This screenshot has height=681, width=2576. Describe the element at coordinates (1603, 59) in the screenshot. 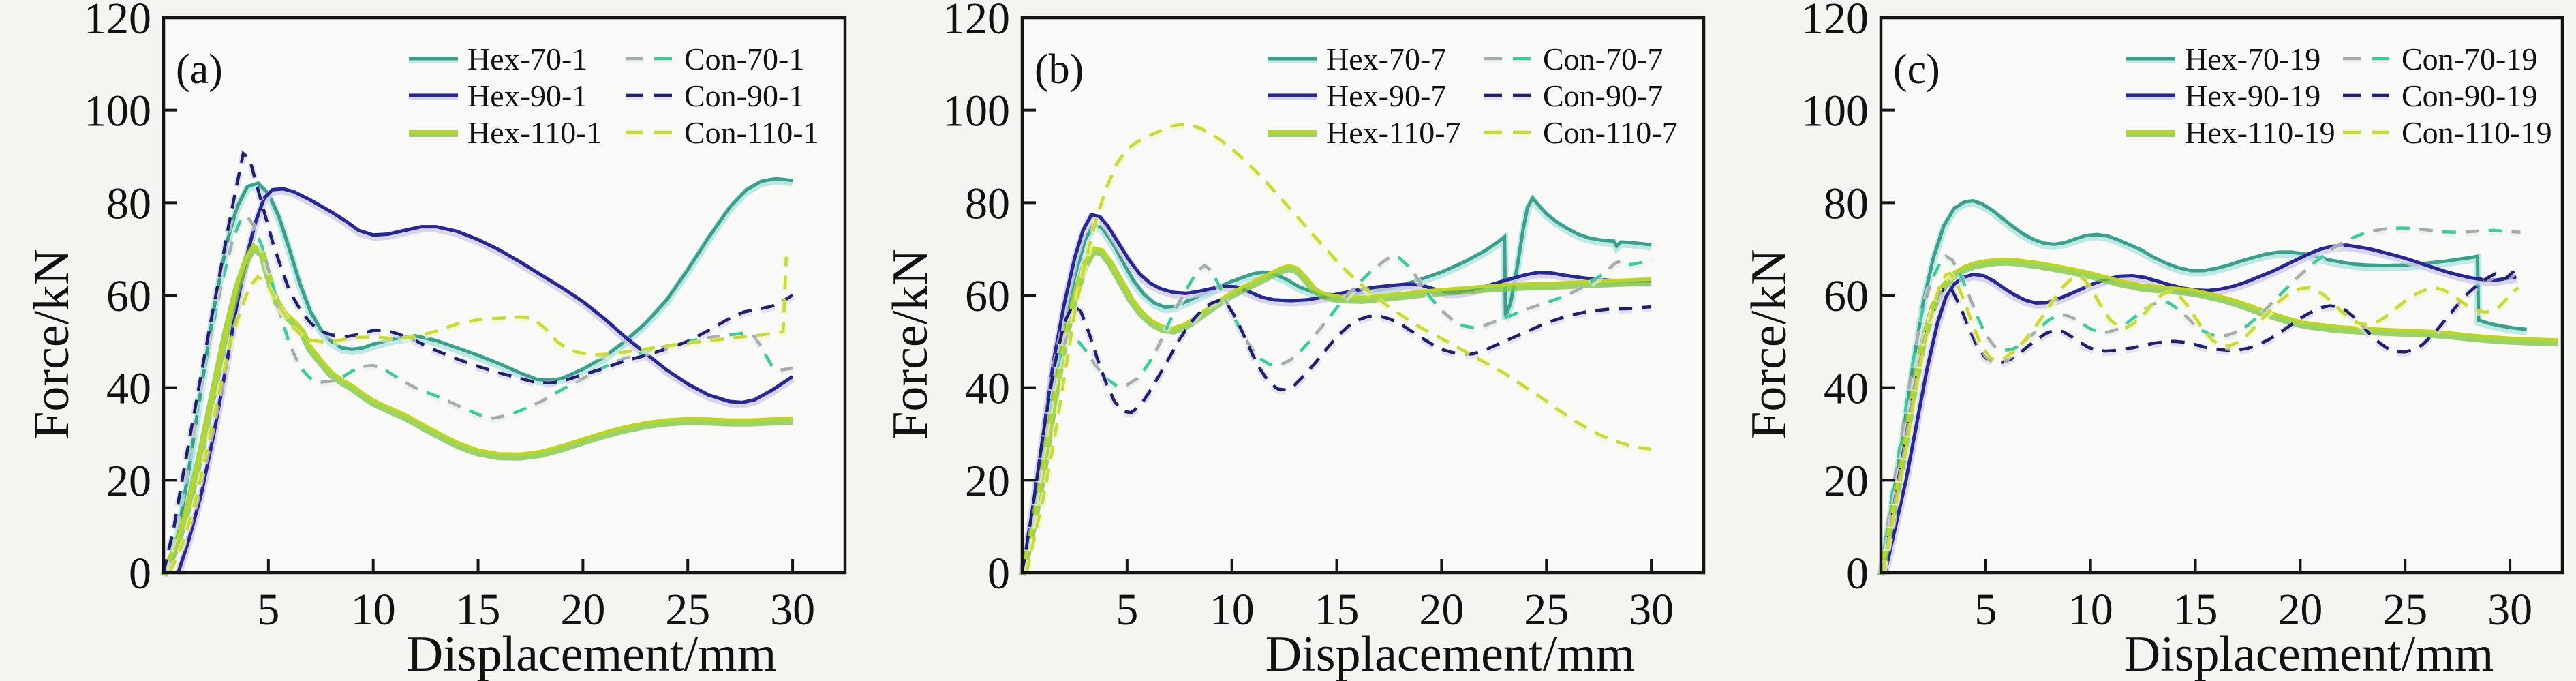

I see `legend-label: Con-70-7` at that location.